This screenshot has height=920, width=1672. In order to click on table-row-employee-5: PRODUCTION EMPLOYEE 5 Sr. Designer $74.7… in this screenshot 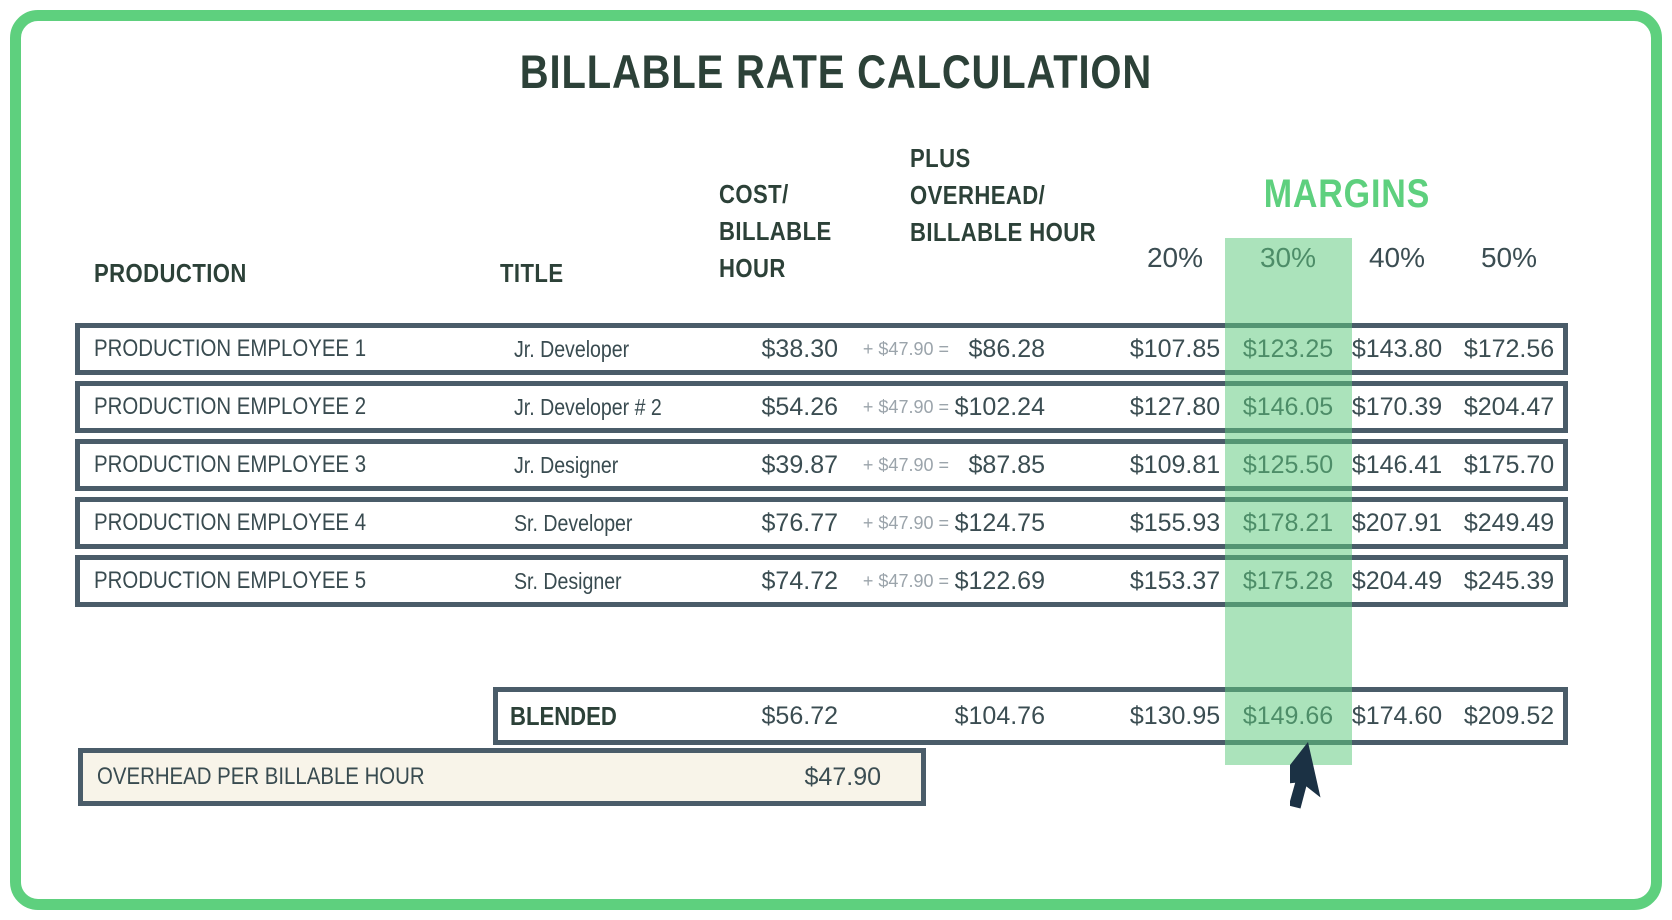, I will do `click(821, 581)`.